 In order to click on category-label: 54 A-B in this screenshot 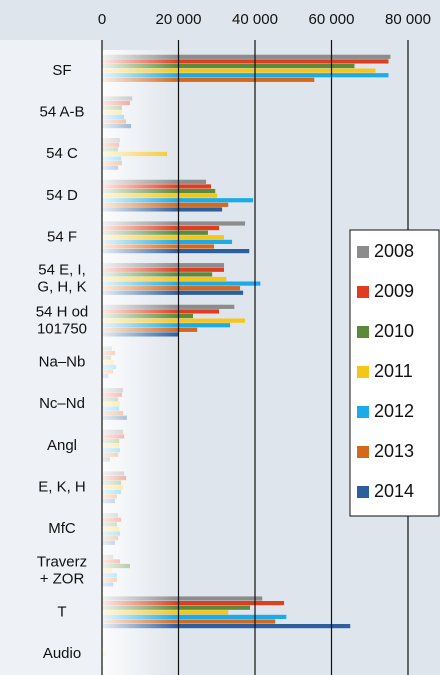, I will do `click(61, 111)`.